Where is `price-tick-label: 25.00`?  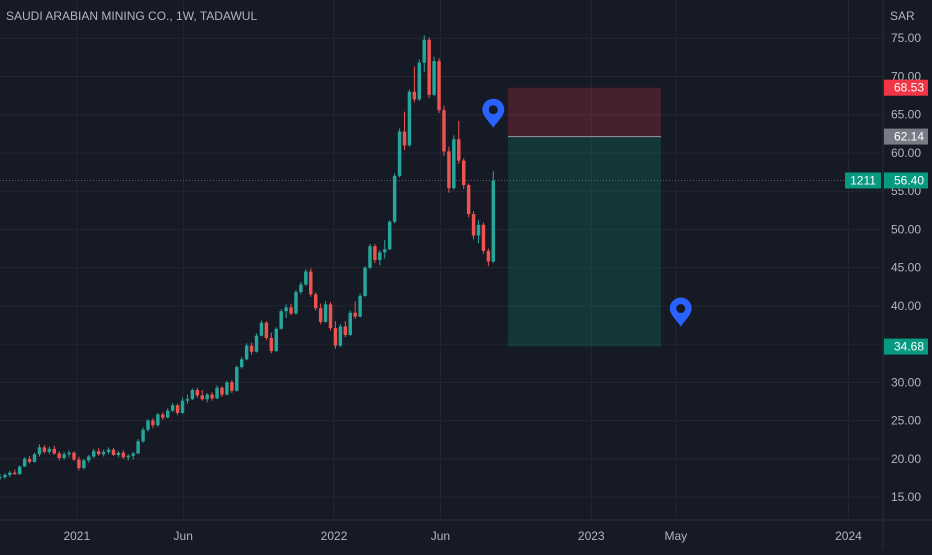 price-tick-label: 25.00 is located at coordinates (906, 421).